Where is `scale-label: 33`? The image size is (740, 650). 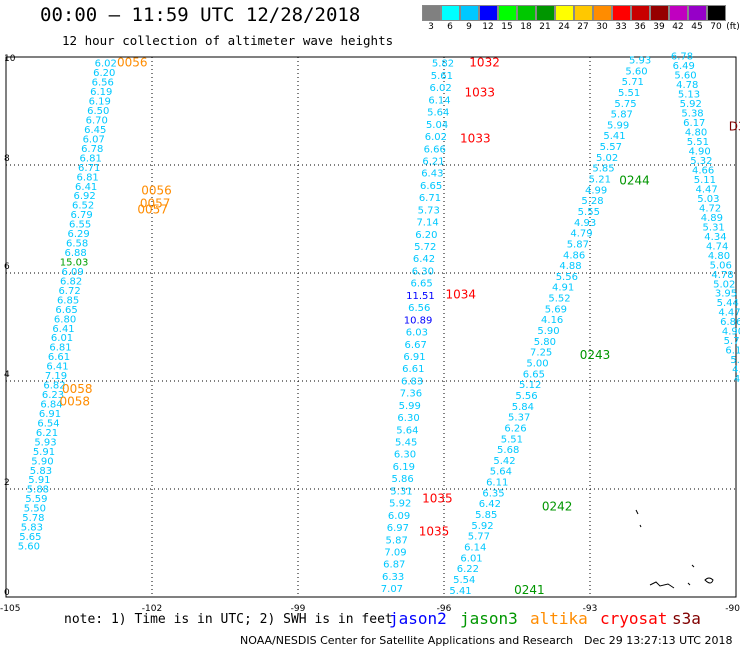 scale-label: 33 is located at coordinates (621, 27).